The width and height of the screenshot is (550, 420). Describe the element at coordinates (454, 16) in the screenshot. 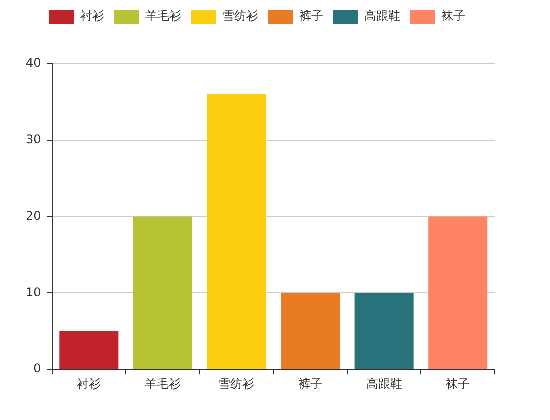

I see `legend-label: 袜子` at that location.